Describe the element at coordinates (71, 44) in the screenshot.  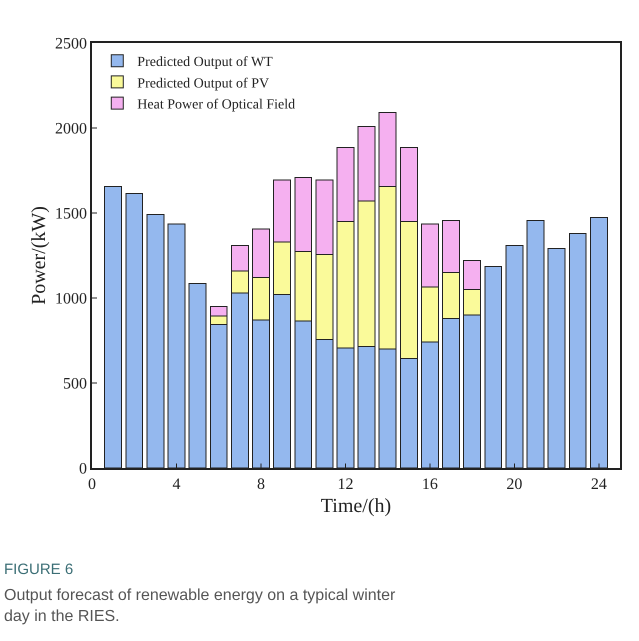
I see `y-tick-label: 2500` at that location.